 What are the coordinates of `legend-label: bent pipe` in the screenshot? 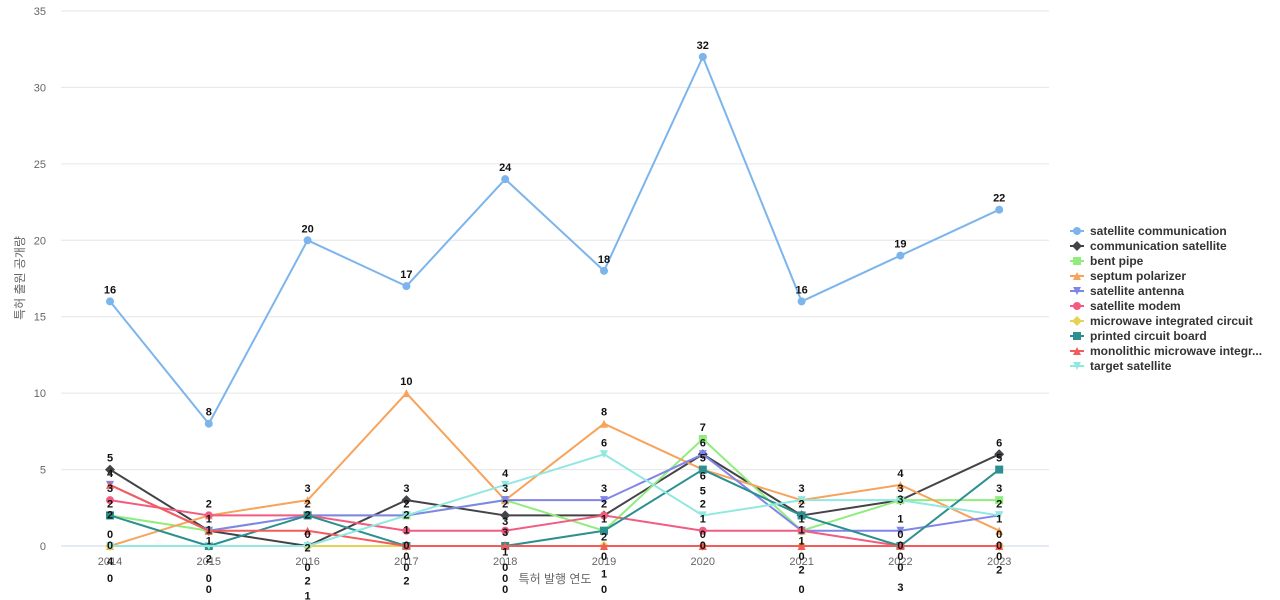 It's located at (1117, 261).